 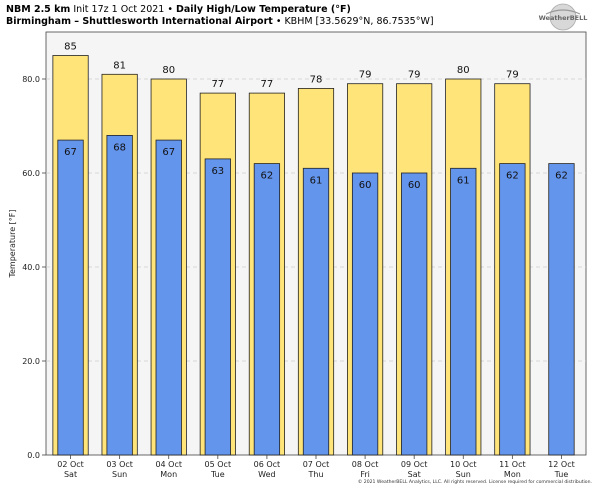 I want to click on x-tick-day: Fri, so click(x=365, y=474).